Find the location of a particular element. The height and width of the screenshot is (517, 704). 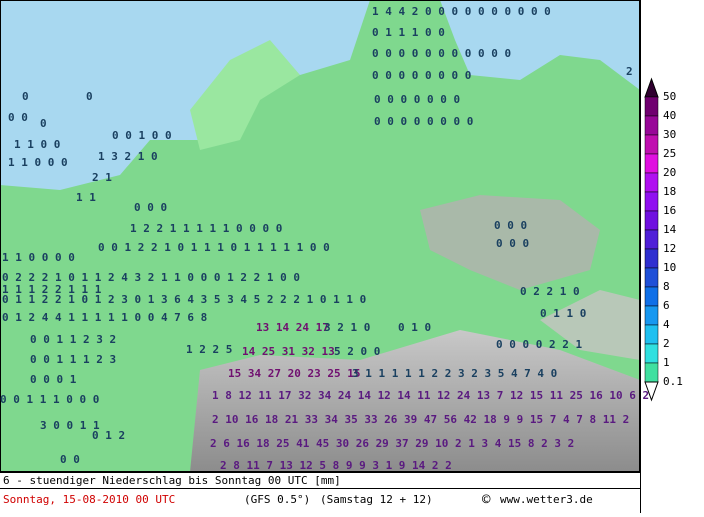

legend-label: 30 is located at coordinates (669, 134).